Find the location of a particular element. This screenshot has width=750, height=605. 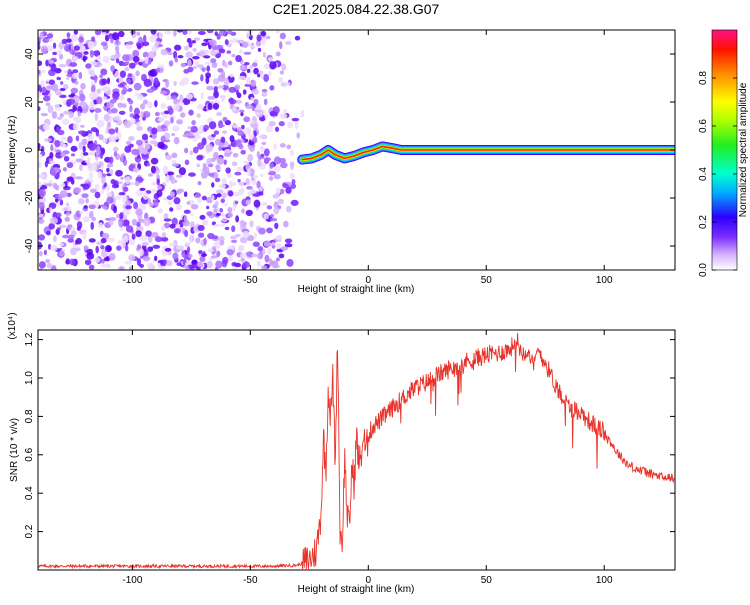

spectrogram-y-label: Frequency (Hz) is located at coordinates (12, 150).